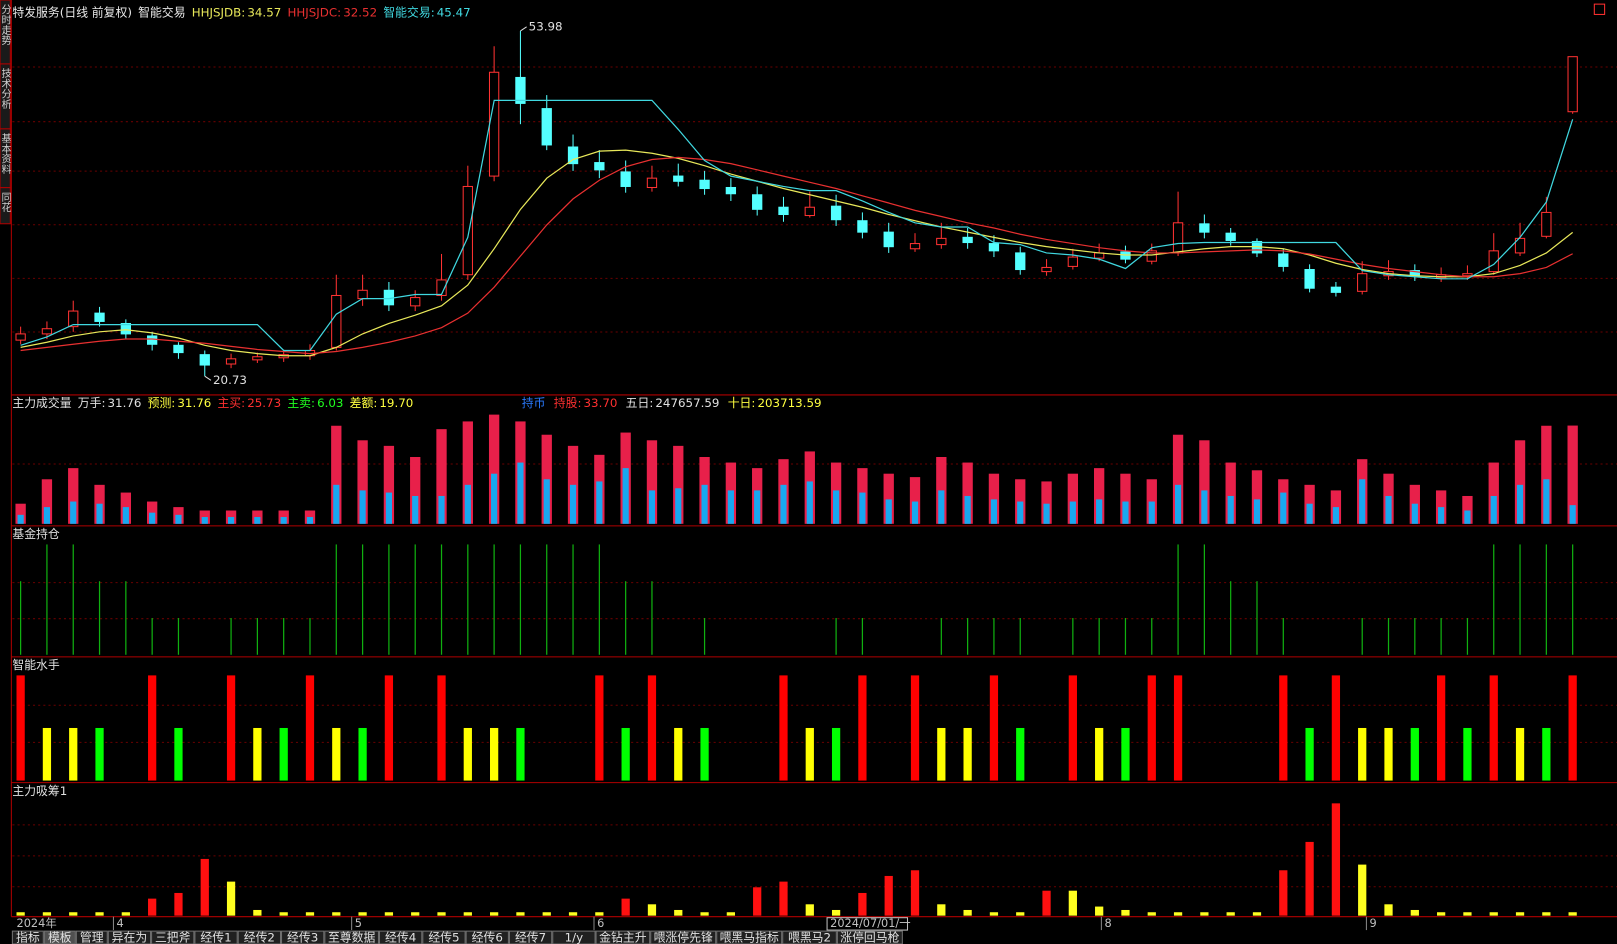 This screenshot has width=1617, height=944. I want to click on bottom-tab-label: 指标, so click(28, 937).